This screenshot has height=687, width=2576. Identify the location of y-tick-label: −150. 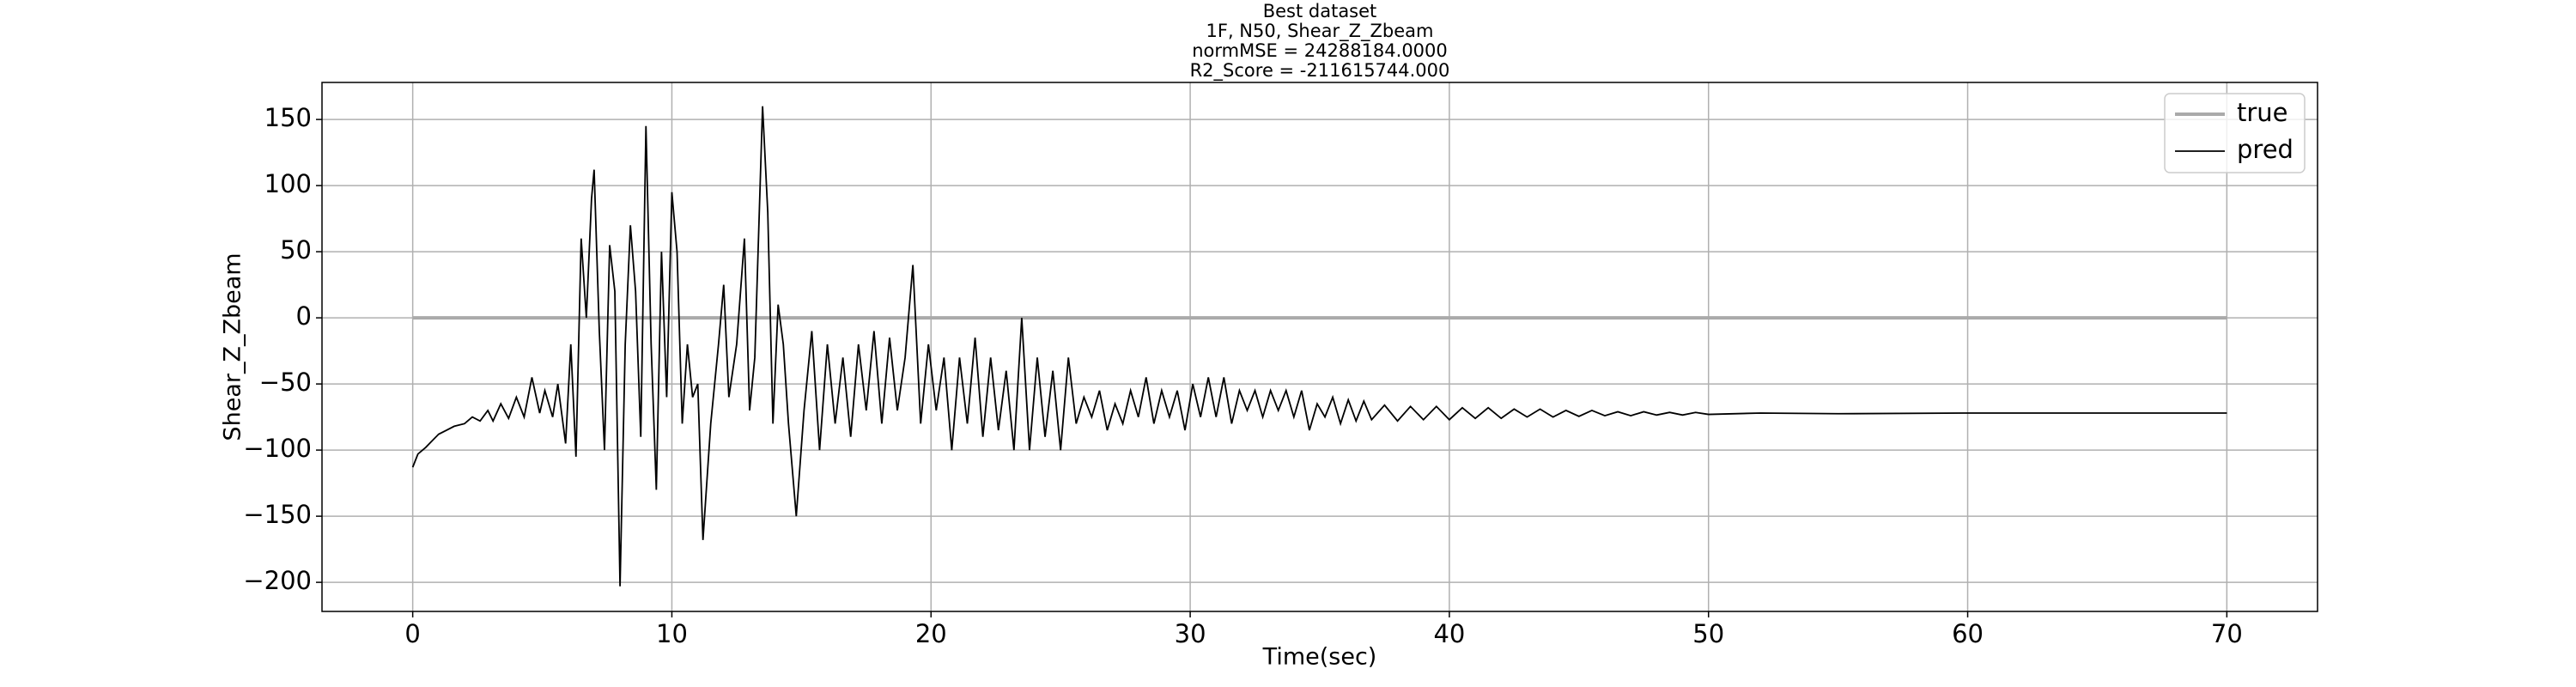
(278, 514).